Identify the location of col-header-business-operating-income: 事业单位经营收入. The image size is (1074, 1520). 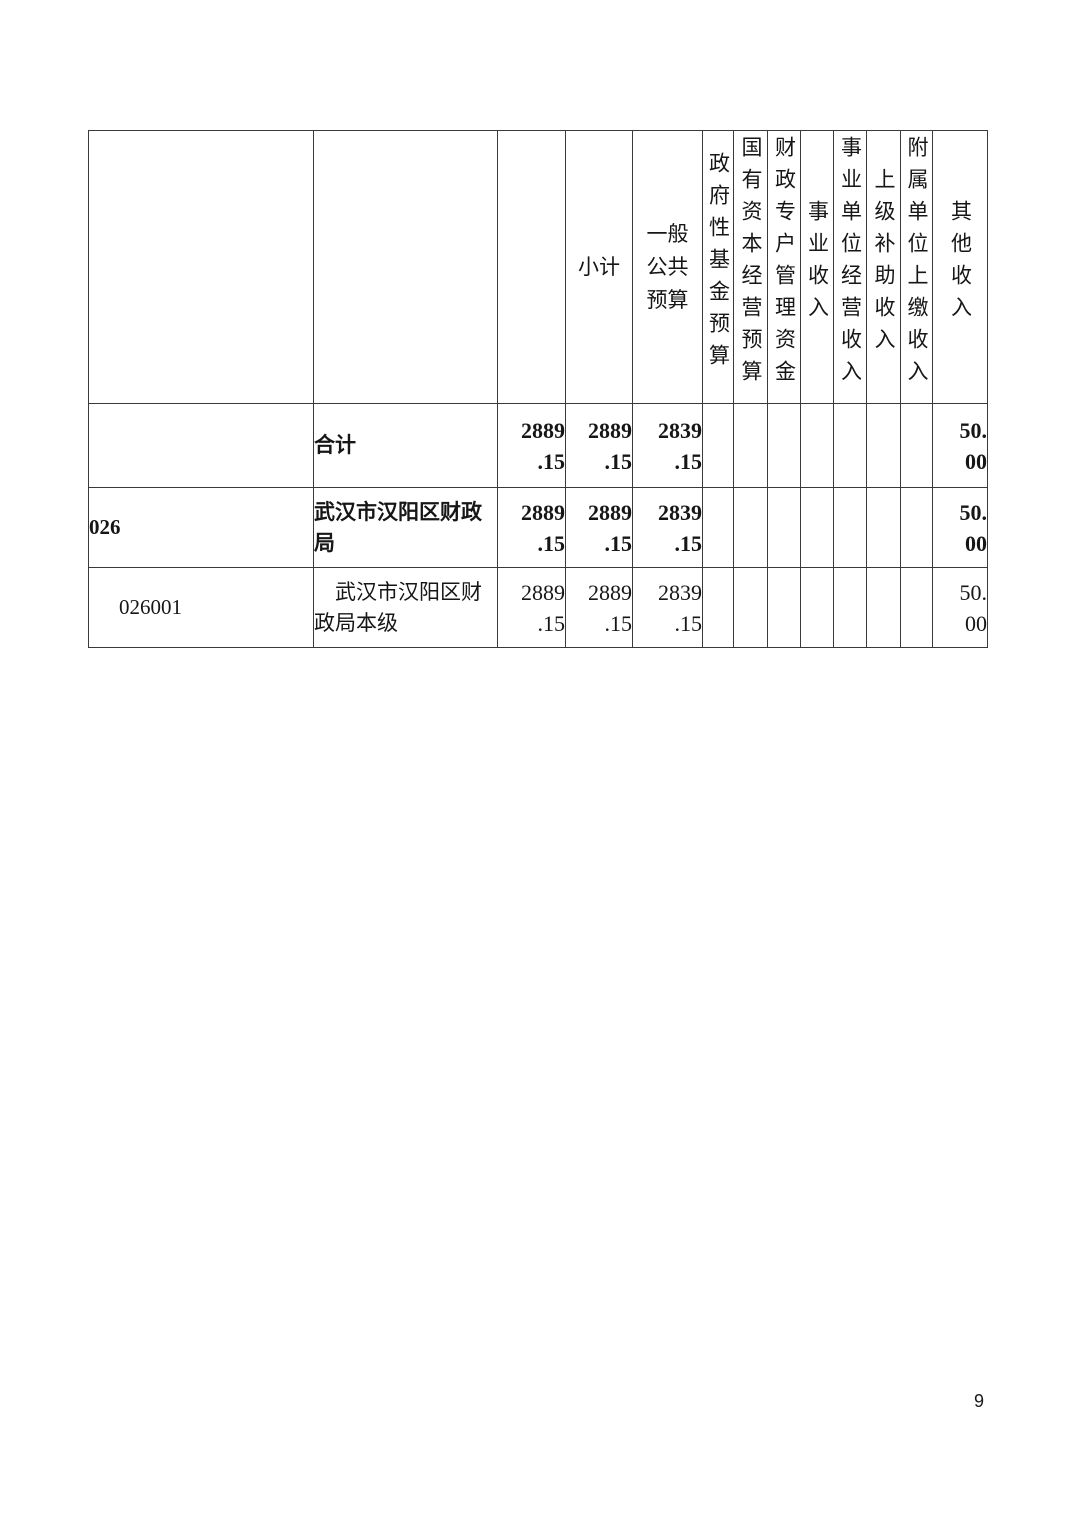
(850, 267).